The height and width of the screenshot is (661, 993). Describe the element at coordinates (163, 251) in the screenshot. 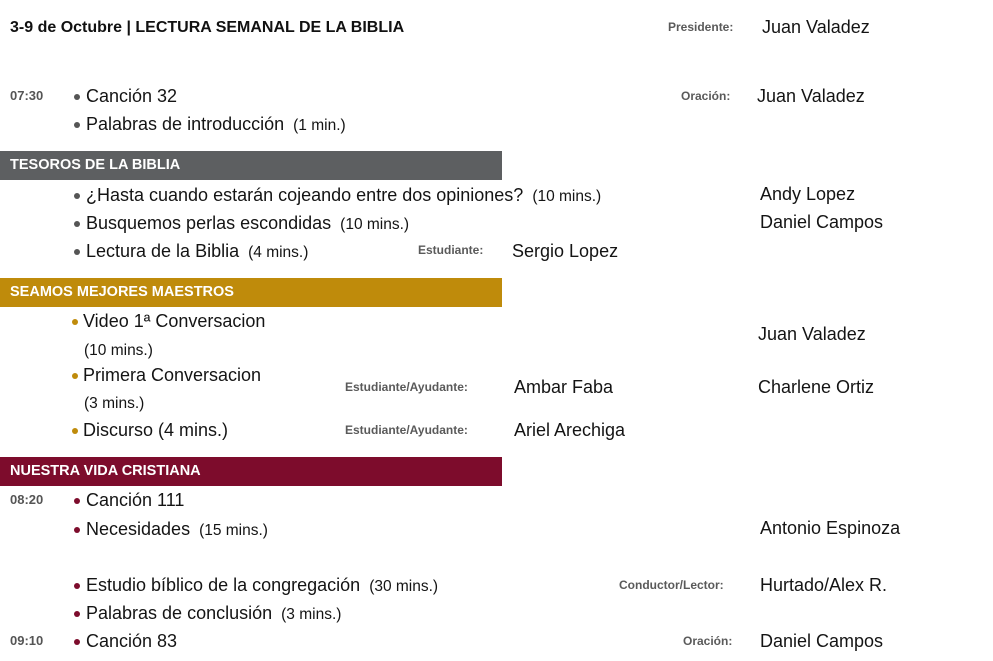

I see `item-title: Lectura de la Biblia` at that location.